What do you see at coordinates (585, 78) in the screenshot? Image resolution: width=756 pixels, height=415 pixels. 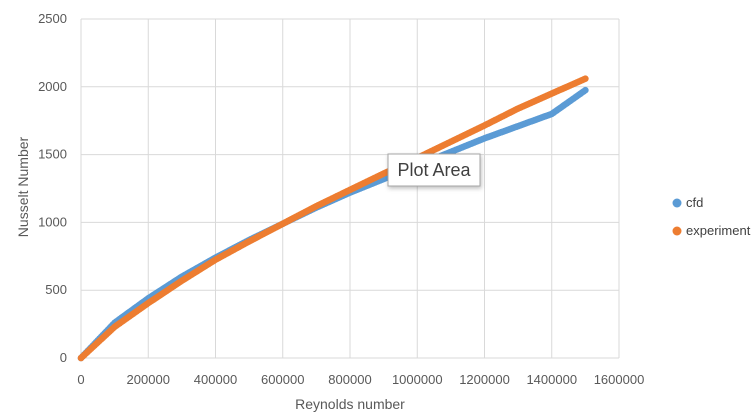 I see `data-point-experiment` at bounding box center [585, 78].